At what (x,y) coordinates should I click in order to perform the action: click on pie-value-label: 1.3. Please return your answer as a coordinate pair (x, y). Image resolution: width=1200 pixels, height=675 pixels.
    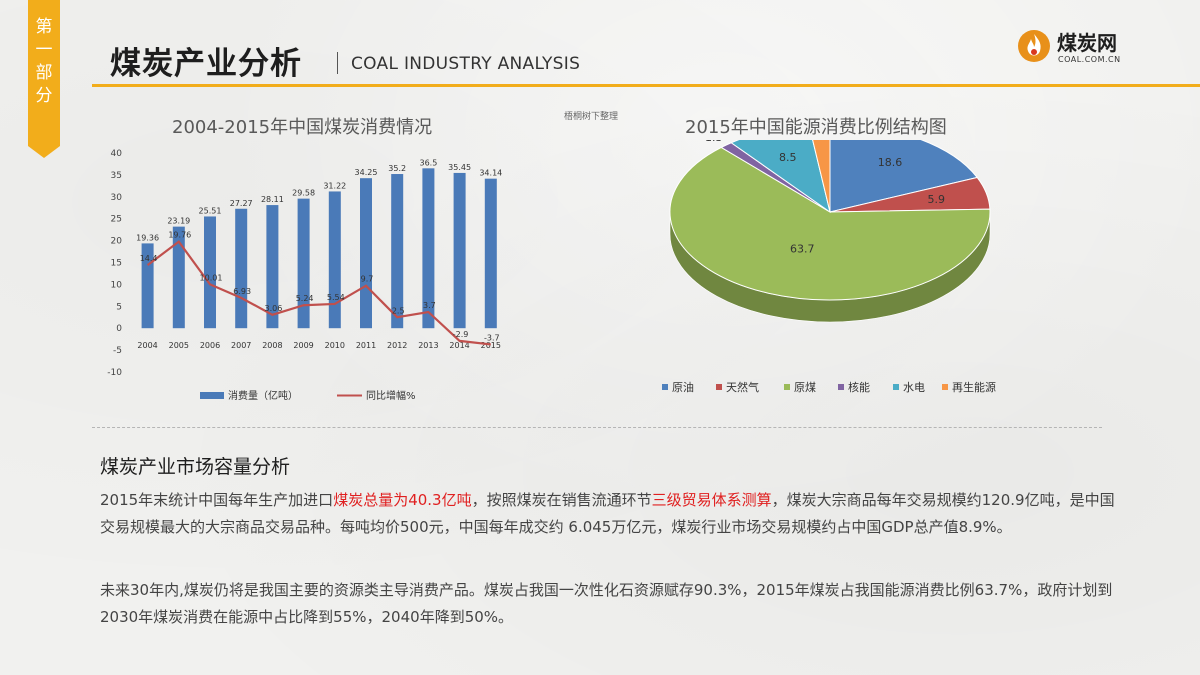
    Looking at the image, I should click on (714, 142).